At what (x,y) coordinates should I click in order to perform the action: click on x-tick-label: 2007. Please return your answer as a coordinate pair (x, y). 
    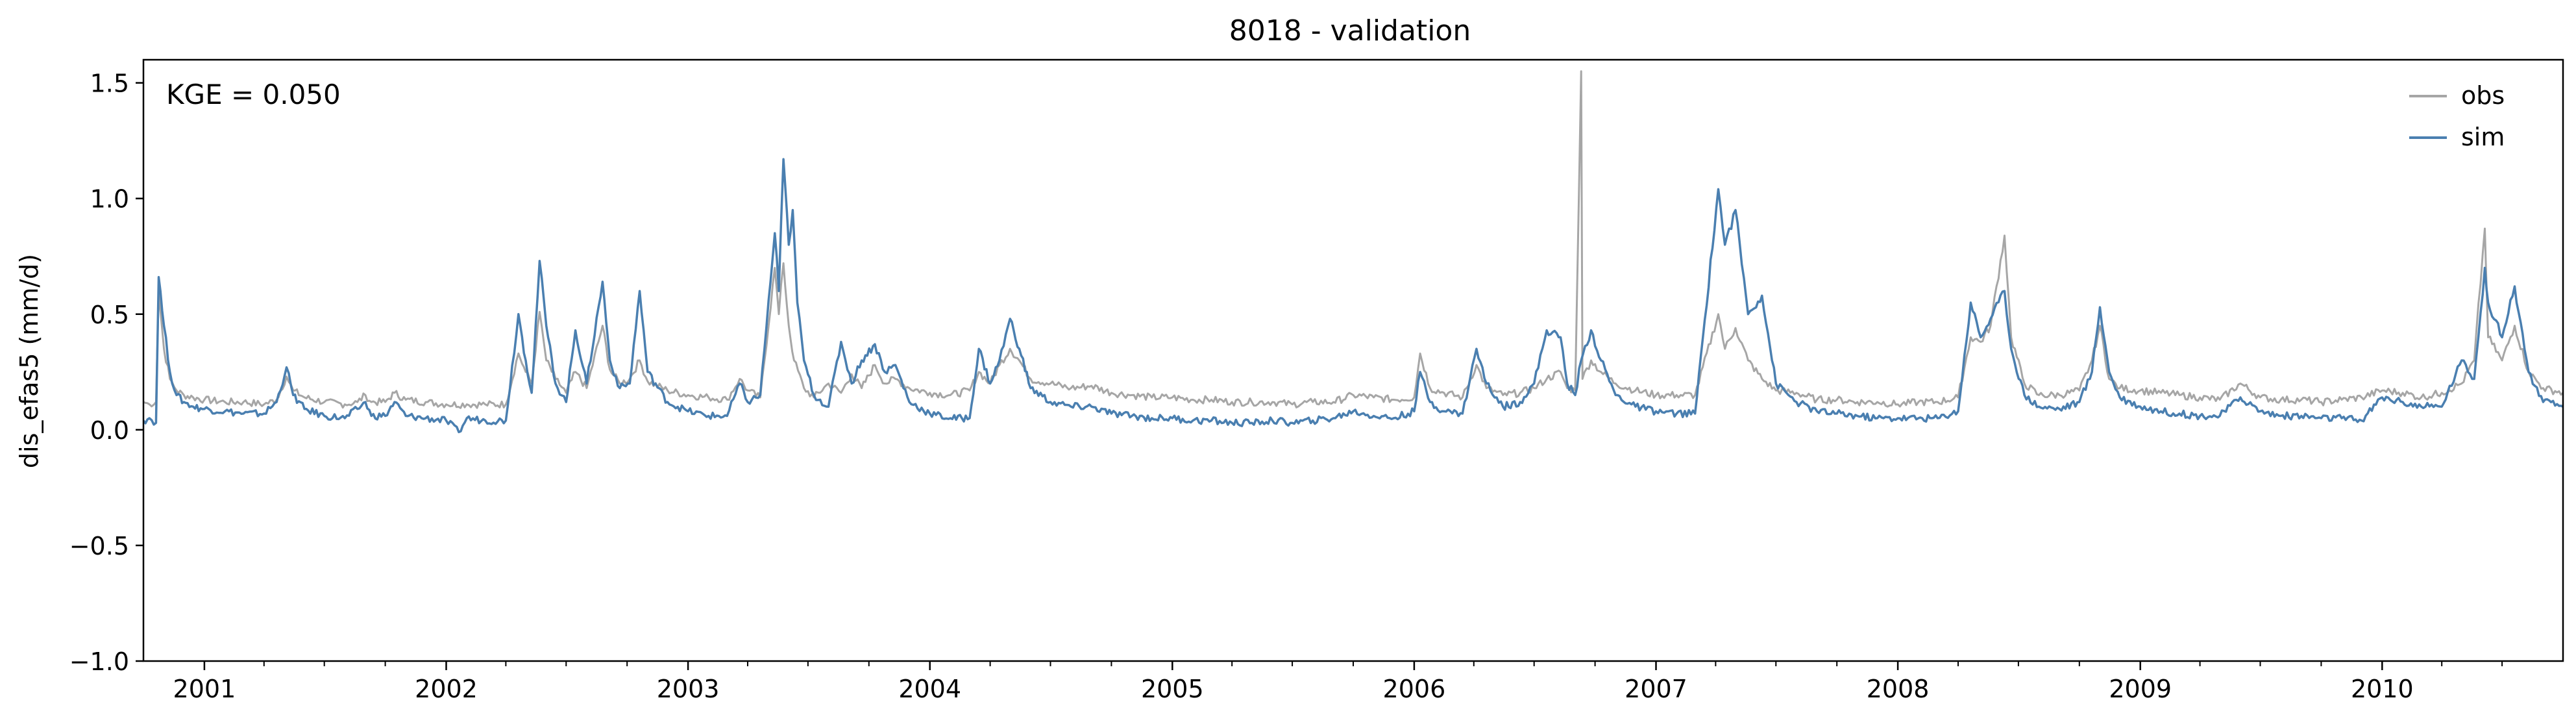
    Looking at the image, I should click on (1656, 689).